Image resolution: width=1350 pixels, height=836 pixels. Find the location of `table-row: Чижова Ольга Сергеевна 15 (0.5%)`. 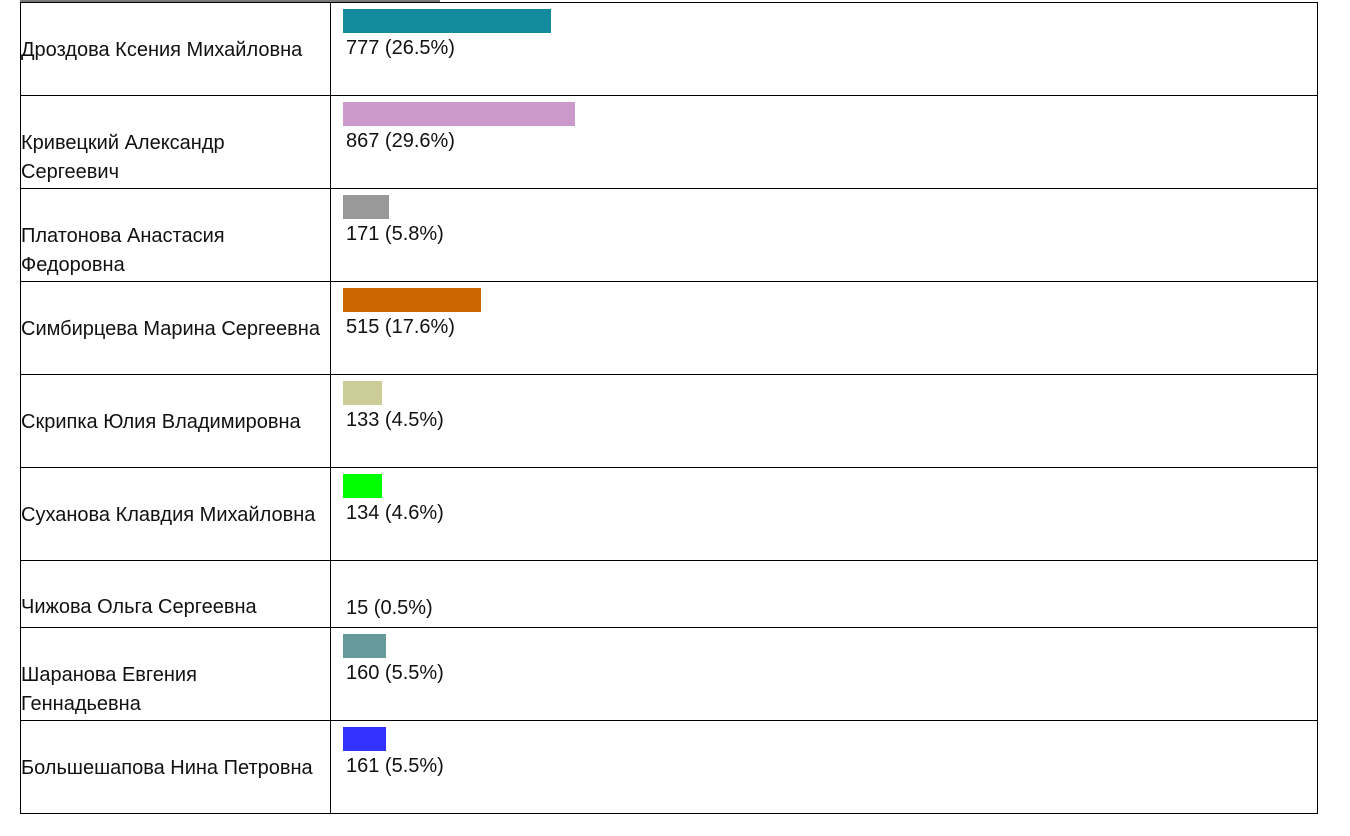

table-row: Чижова Ольга Сергеевна 15 (0.5%) is located at coordinates (669, 594).